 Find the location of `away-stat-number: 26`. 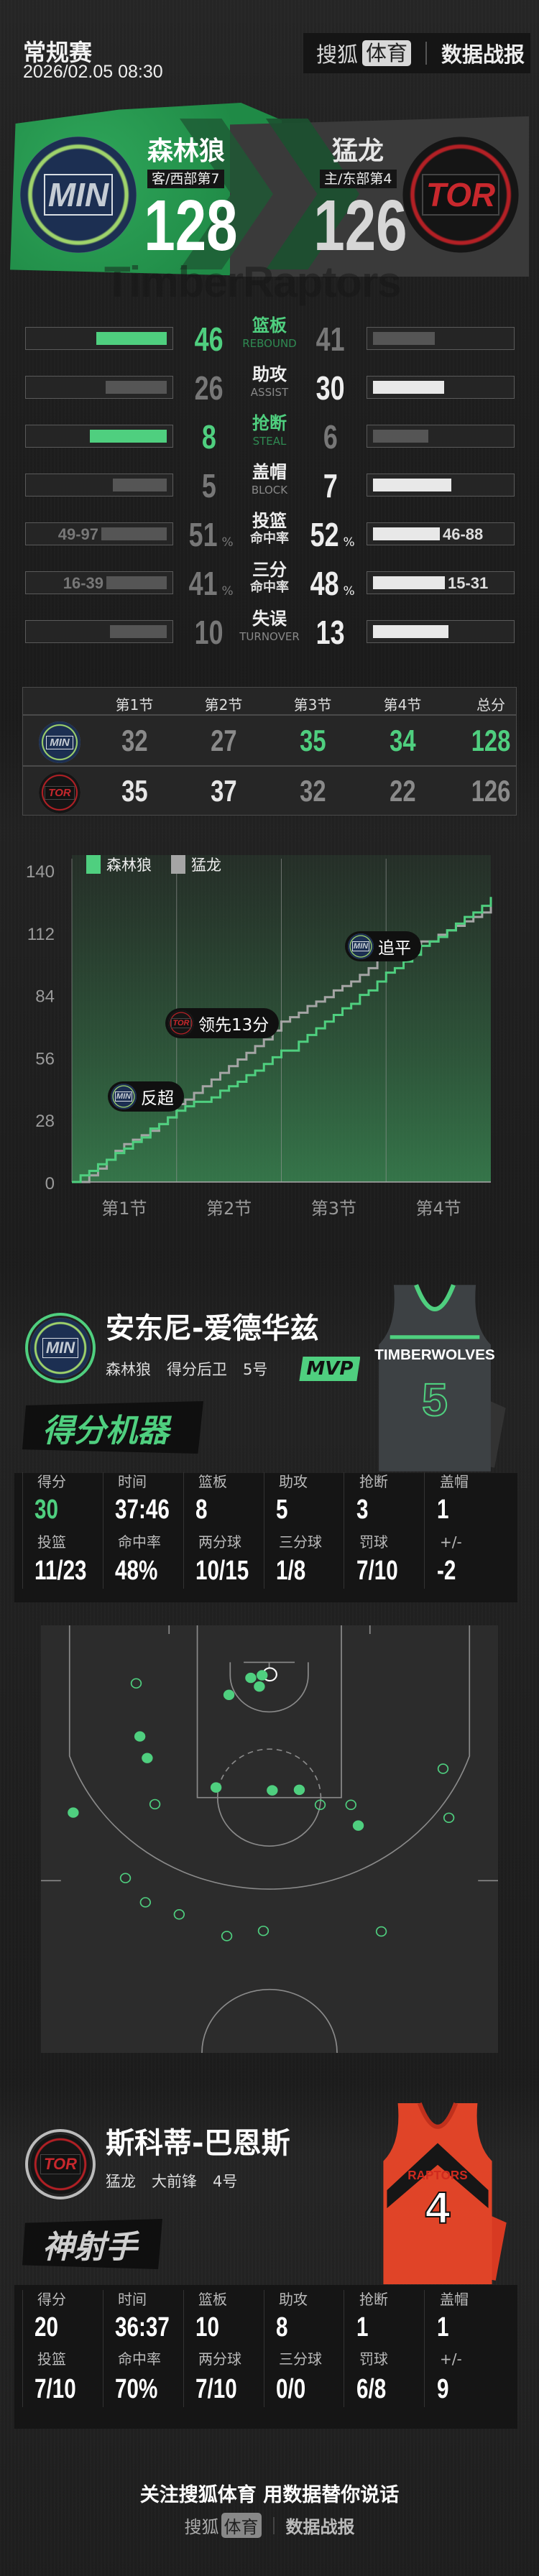

away-stat-number: 26 is located at coordinates (209, 388).